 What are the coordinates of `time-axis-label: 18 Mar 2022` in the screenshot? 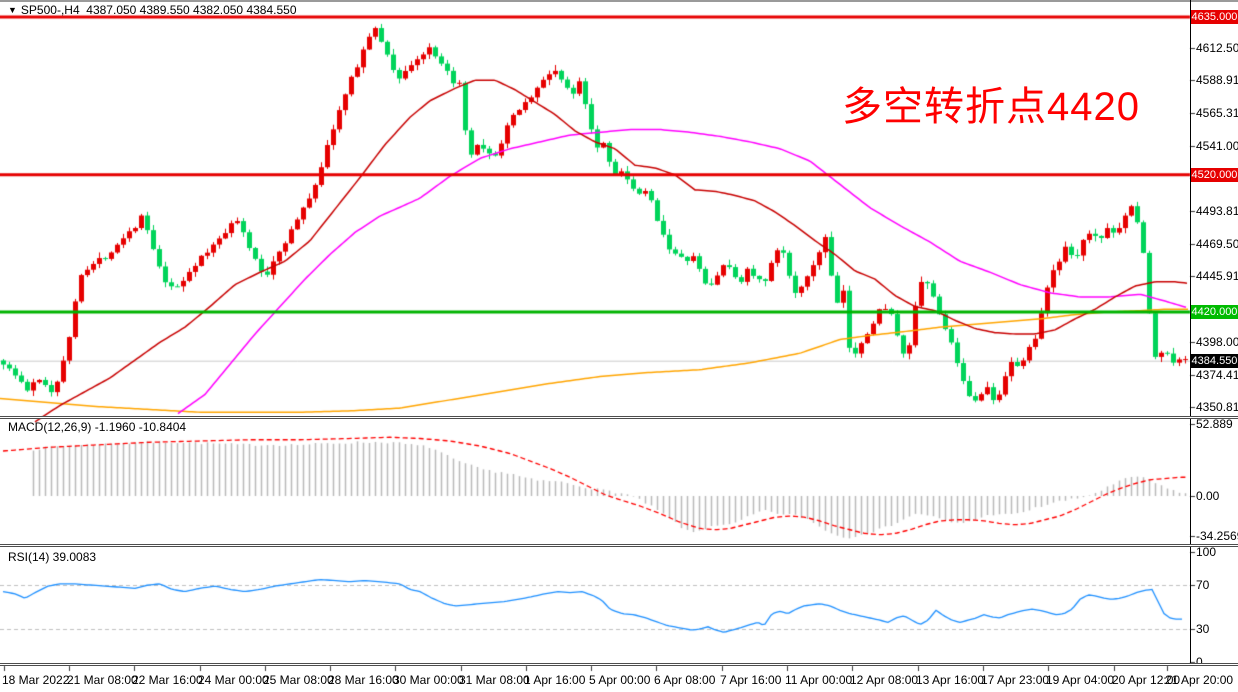 It's located at (36, 680).